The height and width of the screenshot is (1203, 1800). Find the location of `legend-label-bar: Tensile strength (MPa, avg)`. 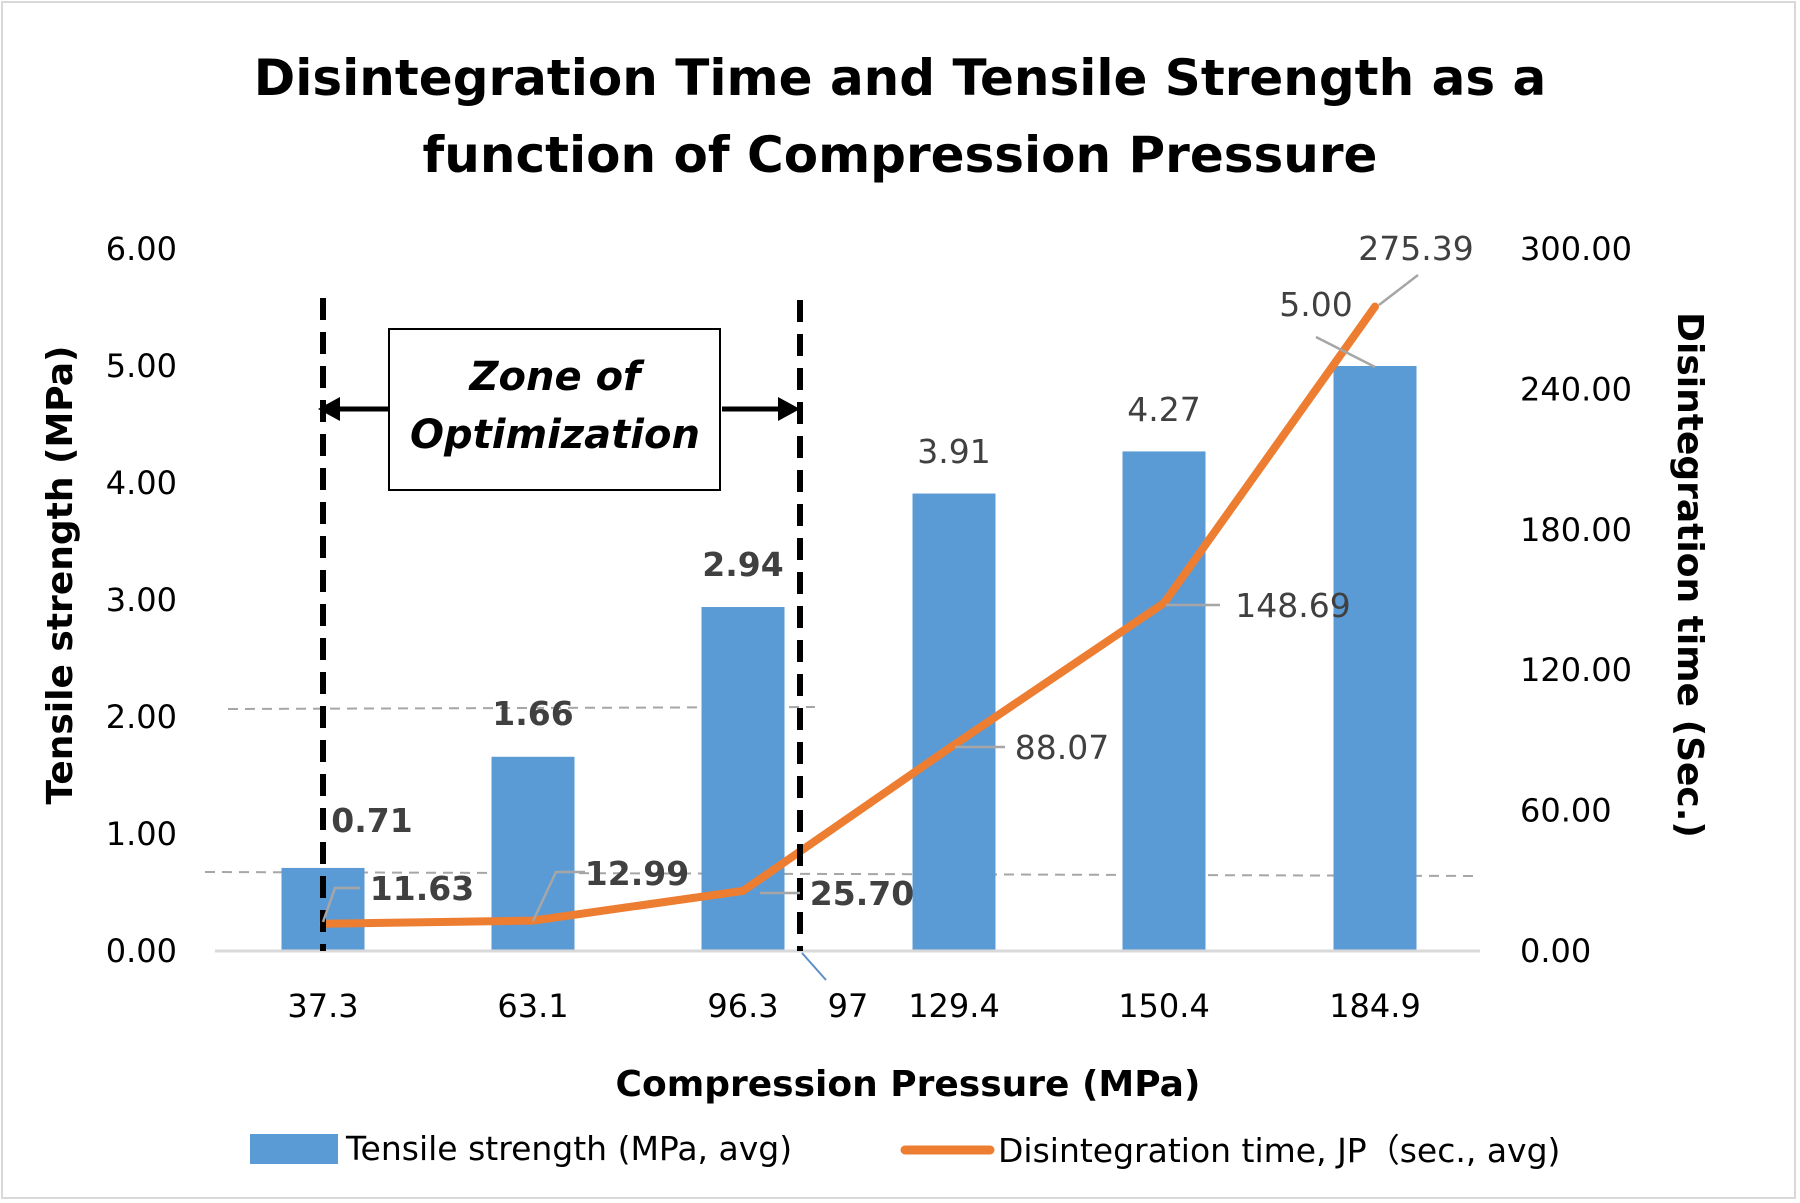

legend-label-bar: Tensile strength (MPa, avg) is located at coordinates (568, 1148).